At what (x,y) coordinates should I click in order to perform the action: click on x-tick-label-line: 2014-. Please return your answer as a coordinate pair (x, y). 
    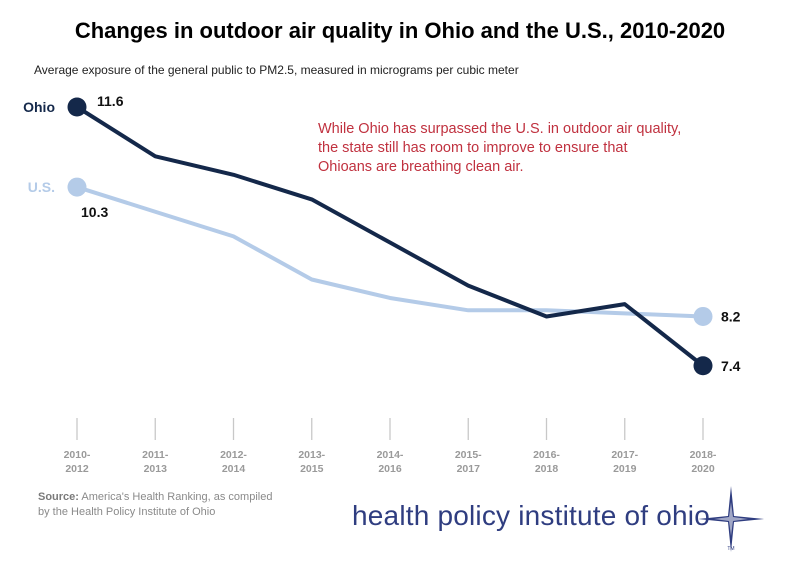
    Looking at the image, I should click on (390, 455).